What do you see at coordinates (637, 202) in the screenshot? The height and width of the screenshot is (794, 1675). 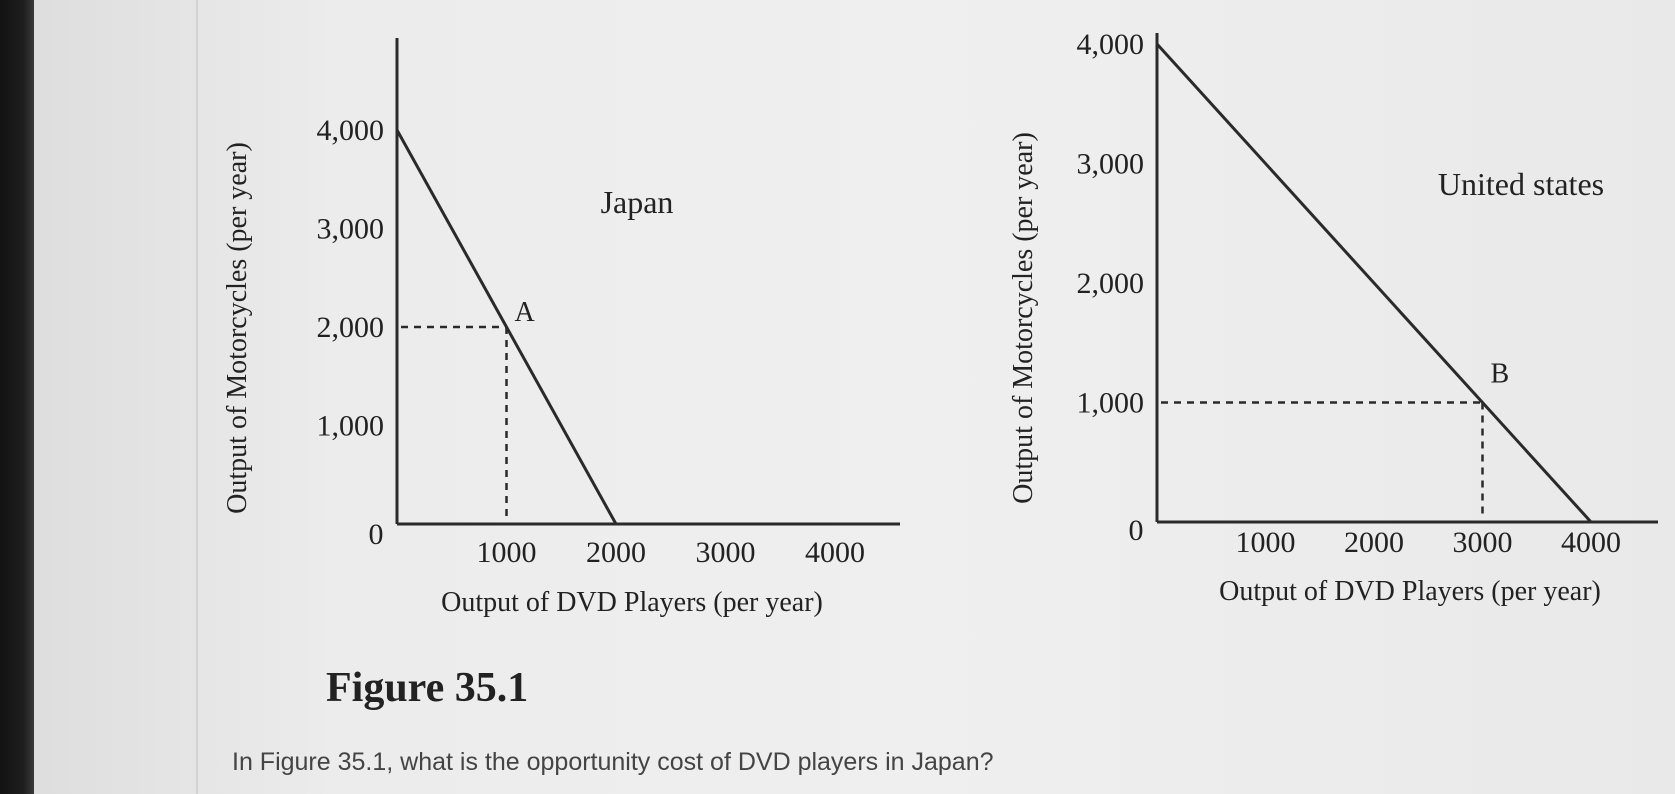 I see `japan-chart-title: Japan` at bounding box center [637, 202].